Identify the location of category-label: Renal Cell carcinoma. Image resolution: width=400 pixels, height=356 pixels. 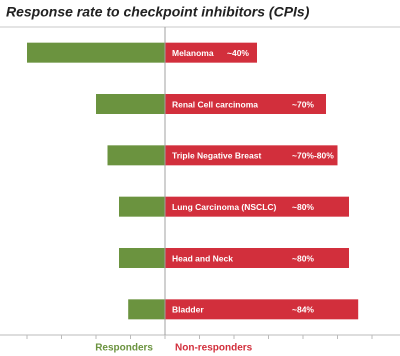
(215, 104).